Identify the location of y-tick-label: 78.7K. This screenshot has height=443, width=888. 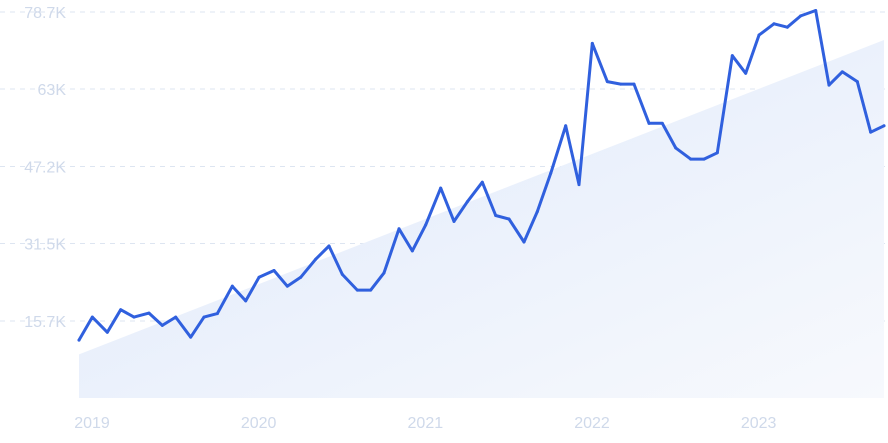
(45, 13).